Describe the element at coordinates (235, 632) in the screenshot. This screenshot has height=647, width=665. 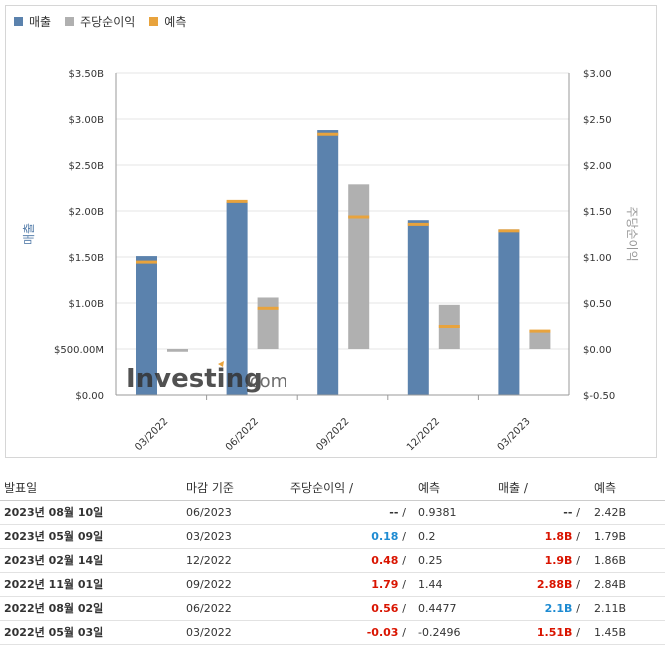
I see `cell-period: 03/2022` at that location.